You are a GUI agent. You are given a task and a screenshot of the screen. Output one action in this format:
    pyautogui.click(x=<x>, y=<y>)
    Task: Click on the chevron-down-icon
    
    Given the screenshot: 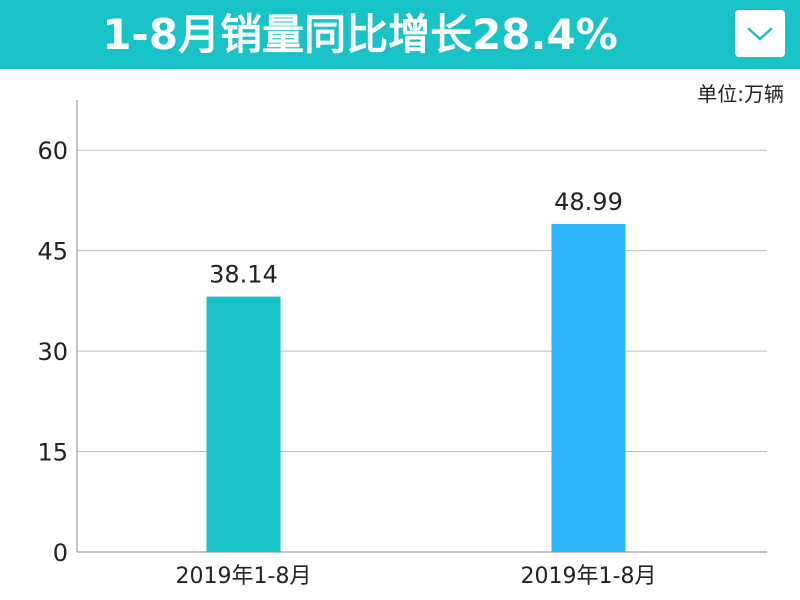 What is the action you would take?
    pyautogui.click(x=760, y=33)
    